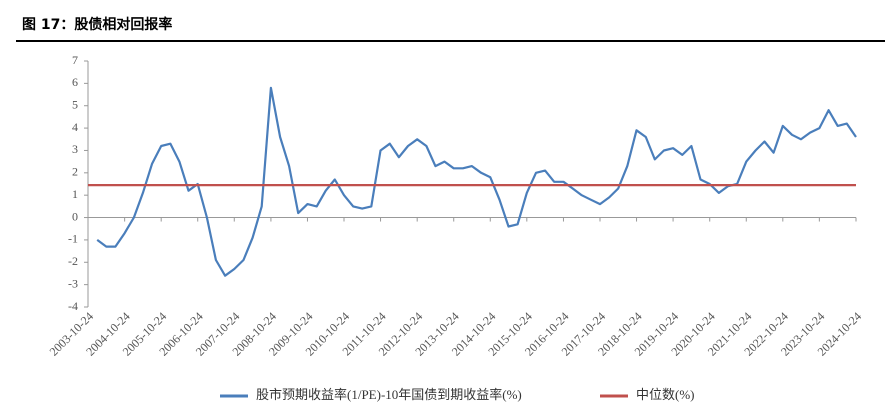 The width and height of the screenshot is (885, 412). I want to click on y-tick-label: 5, so click(75, 104).